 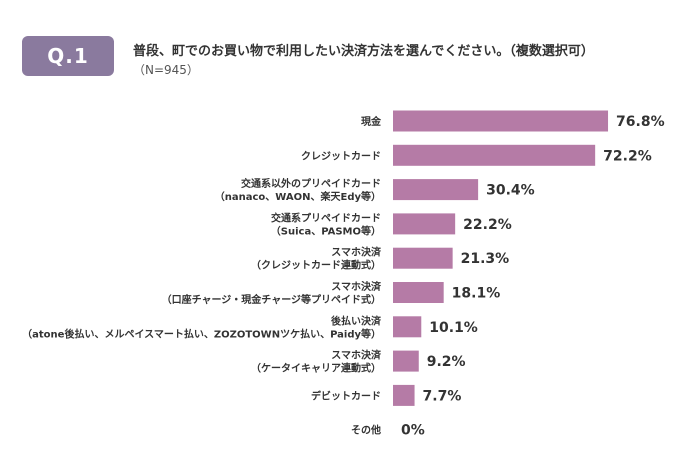 I want to click on category-label: その他, so click(x=366, y=430).